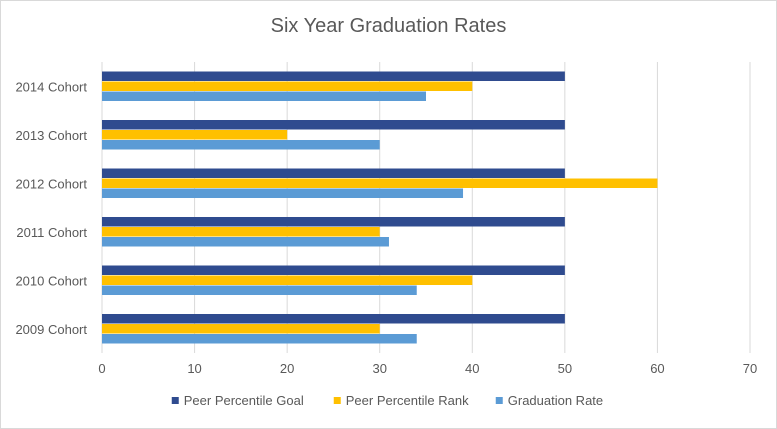  What do you see at coordinates (241, 145) in the screenshot?
I see `bar-graduation-rate-2013-cohort` at bounding box center [241, 145].